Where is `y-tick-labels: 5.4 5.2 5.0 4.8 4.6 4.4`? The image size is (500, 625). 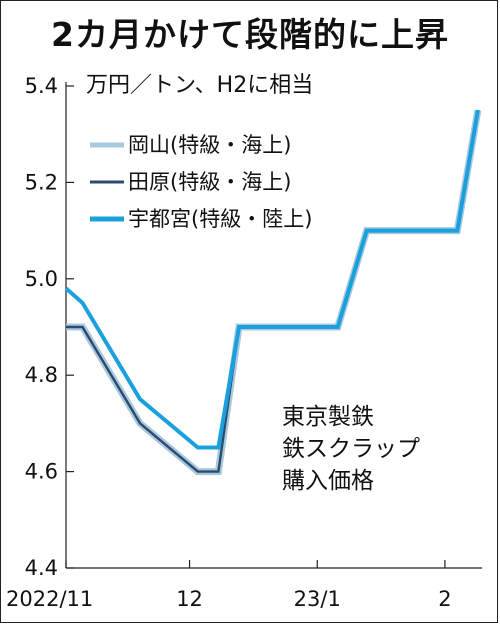 y-tick-labels: 5.4 5.2 5.0 4.8 4.6 4.4 is located at coordinates (49, 327).